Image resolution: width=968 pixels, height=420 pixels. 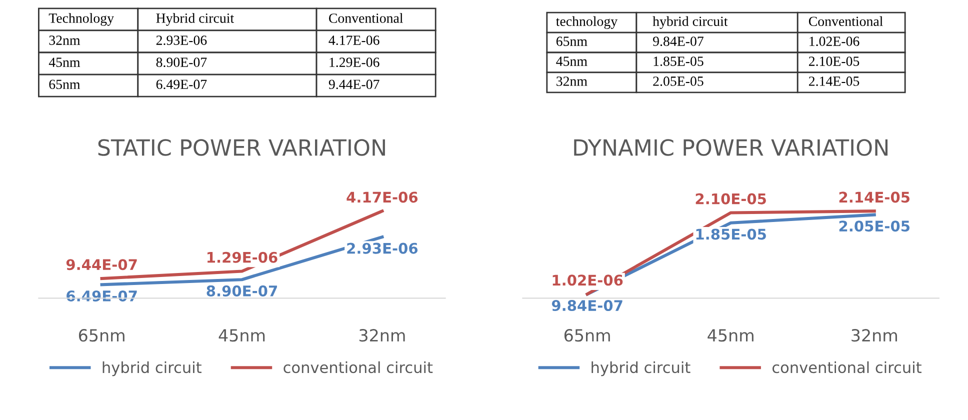 I want to click on text: 1.85E-05, so click(x=679, y=61).